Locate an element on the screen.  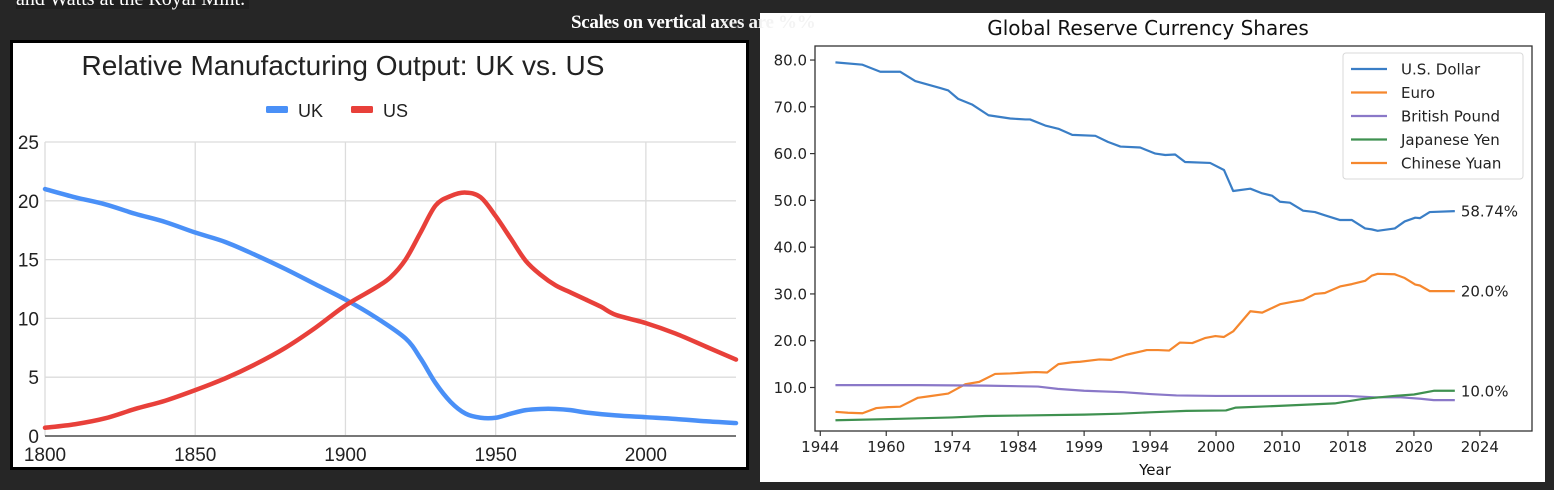
x-tick-label: 1950 is located at coordinates (496, 455).